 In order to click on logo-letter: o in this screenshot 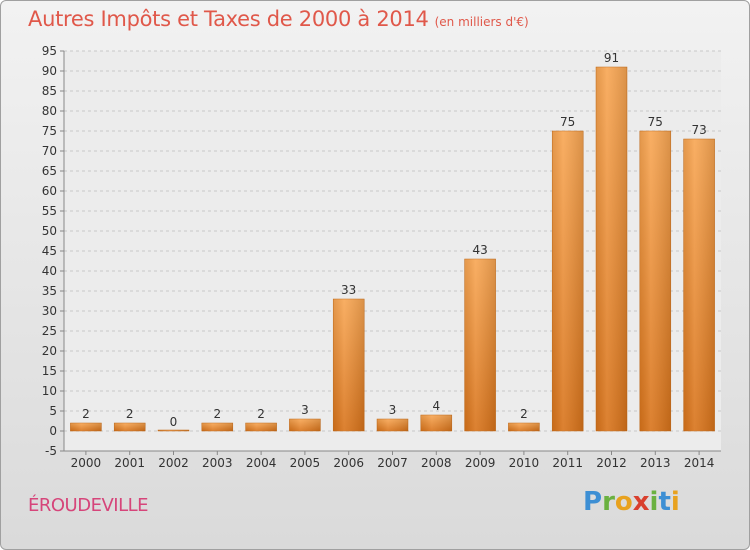, I will do `click(623, 502)`.